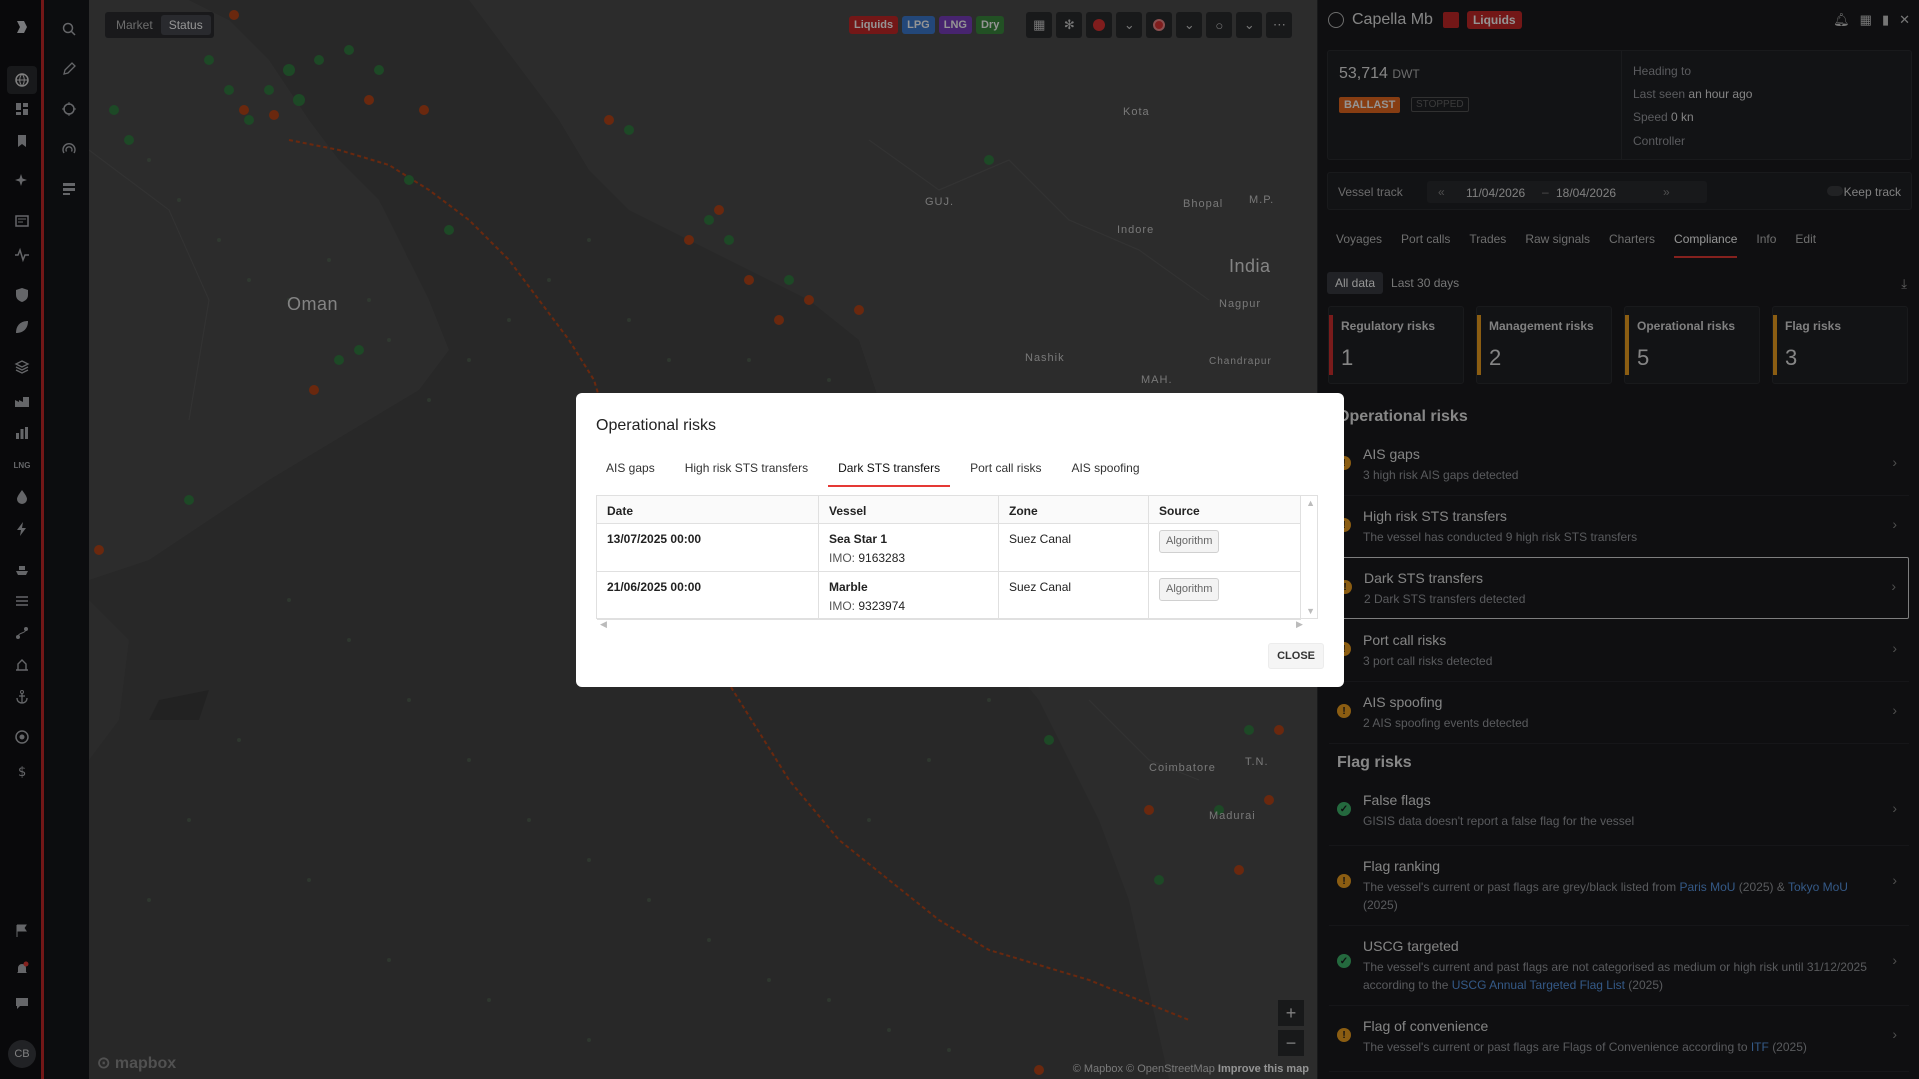  I want to click on col-header-date: Date, so click(708, 510).